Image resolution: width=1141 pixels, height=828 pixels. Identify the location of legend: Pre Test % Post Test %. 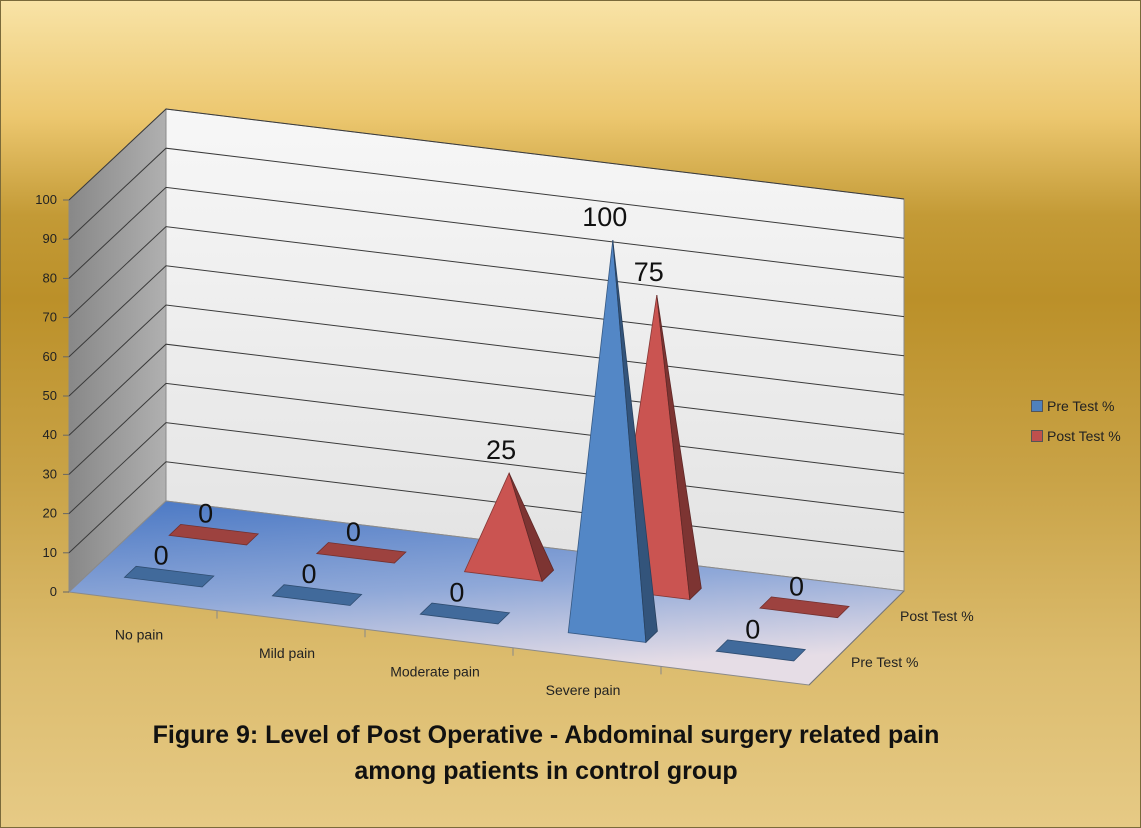
(1076, 421).